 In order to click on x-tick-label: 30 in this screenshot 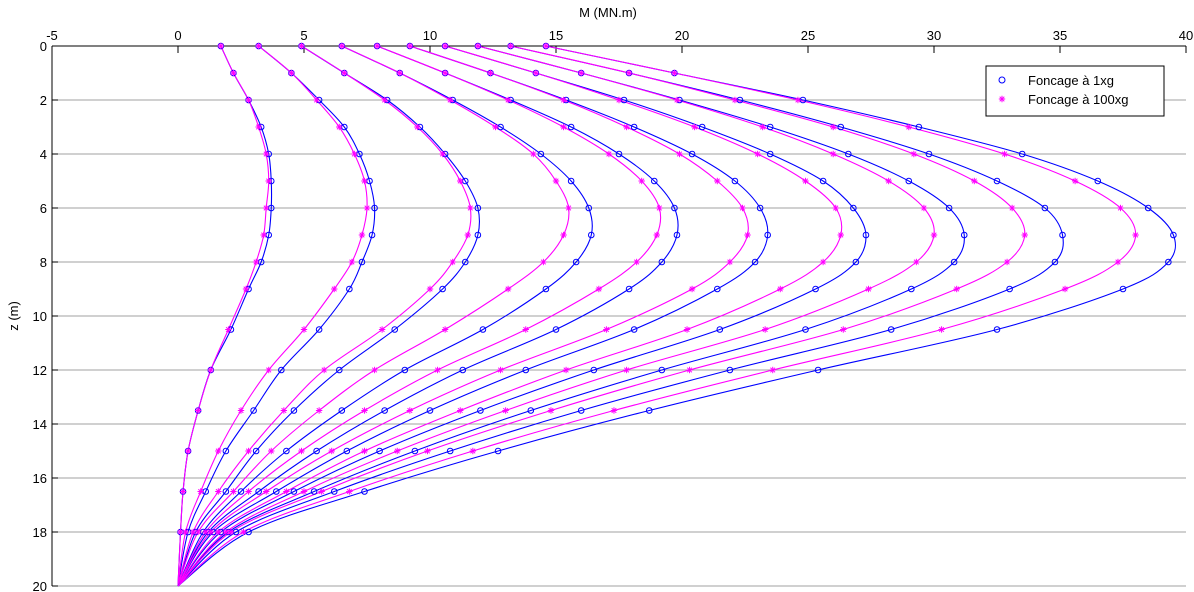, I will do `click(934, 35)`.